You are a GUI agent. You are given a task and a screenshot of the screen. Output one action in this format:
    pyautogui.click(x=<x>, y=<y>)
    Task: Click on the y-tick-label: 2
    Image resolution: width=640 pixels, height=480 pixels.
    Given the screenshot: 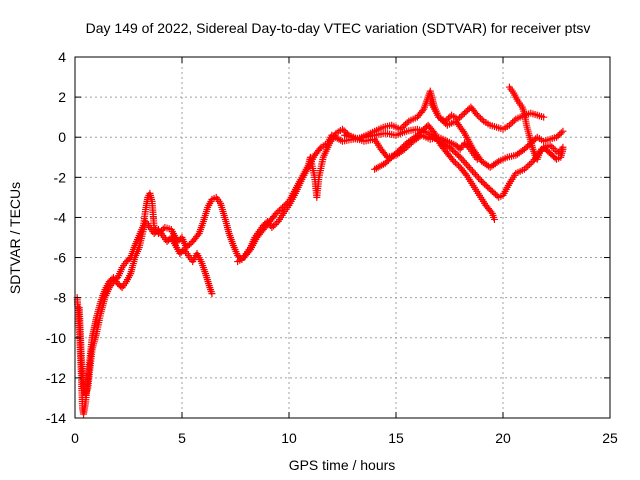 What is the action you would take?
    pyautogui.click(x=62, y=97)
    